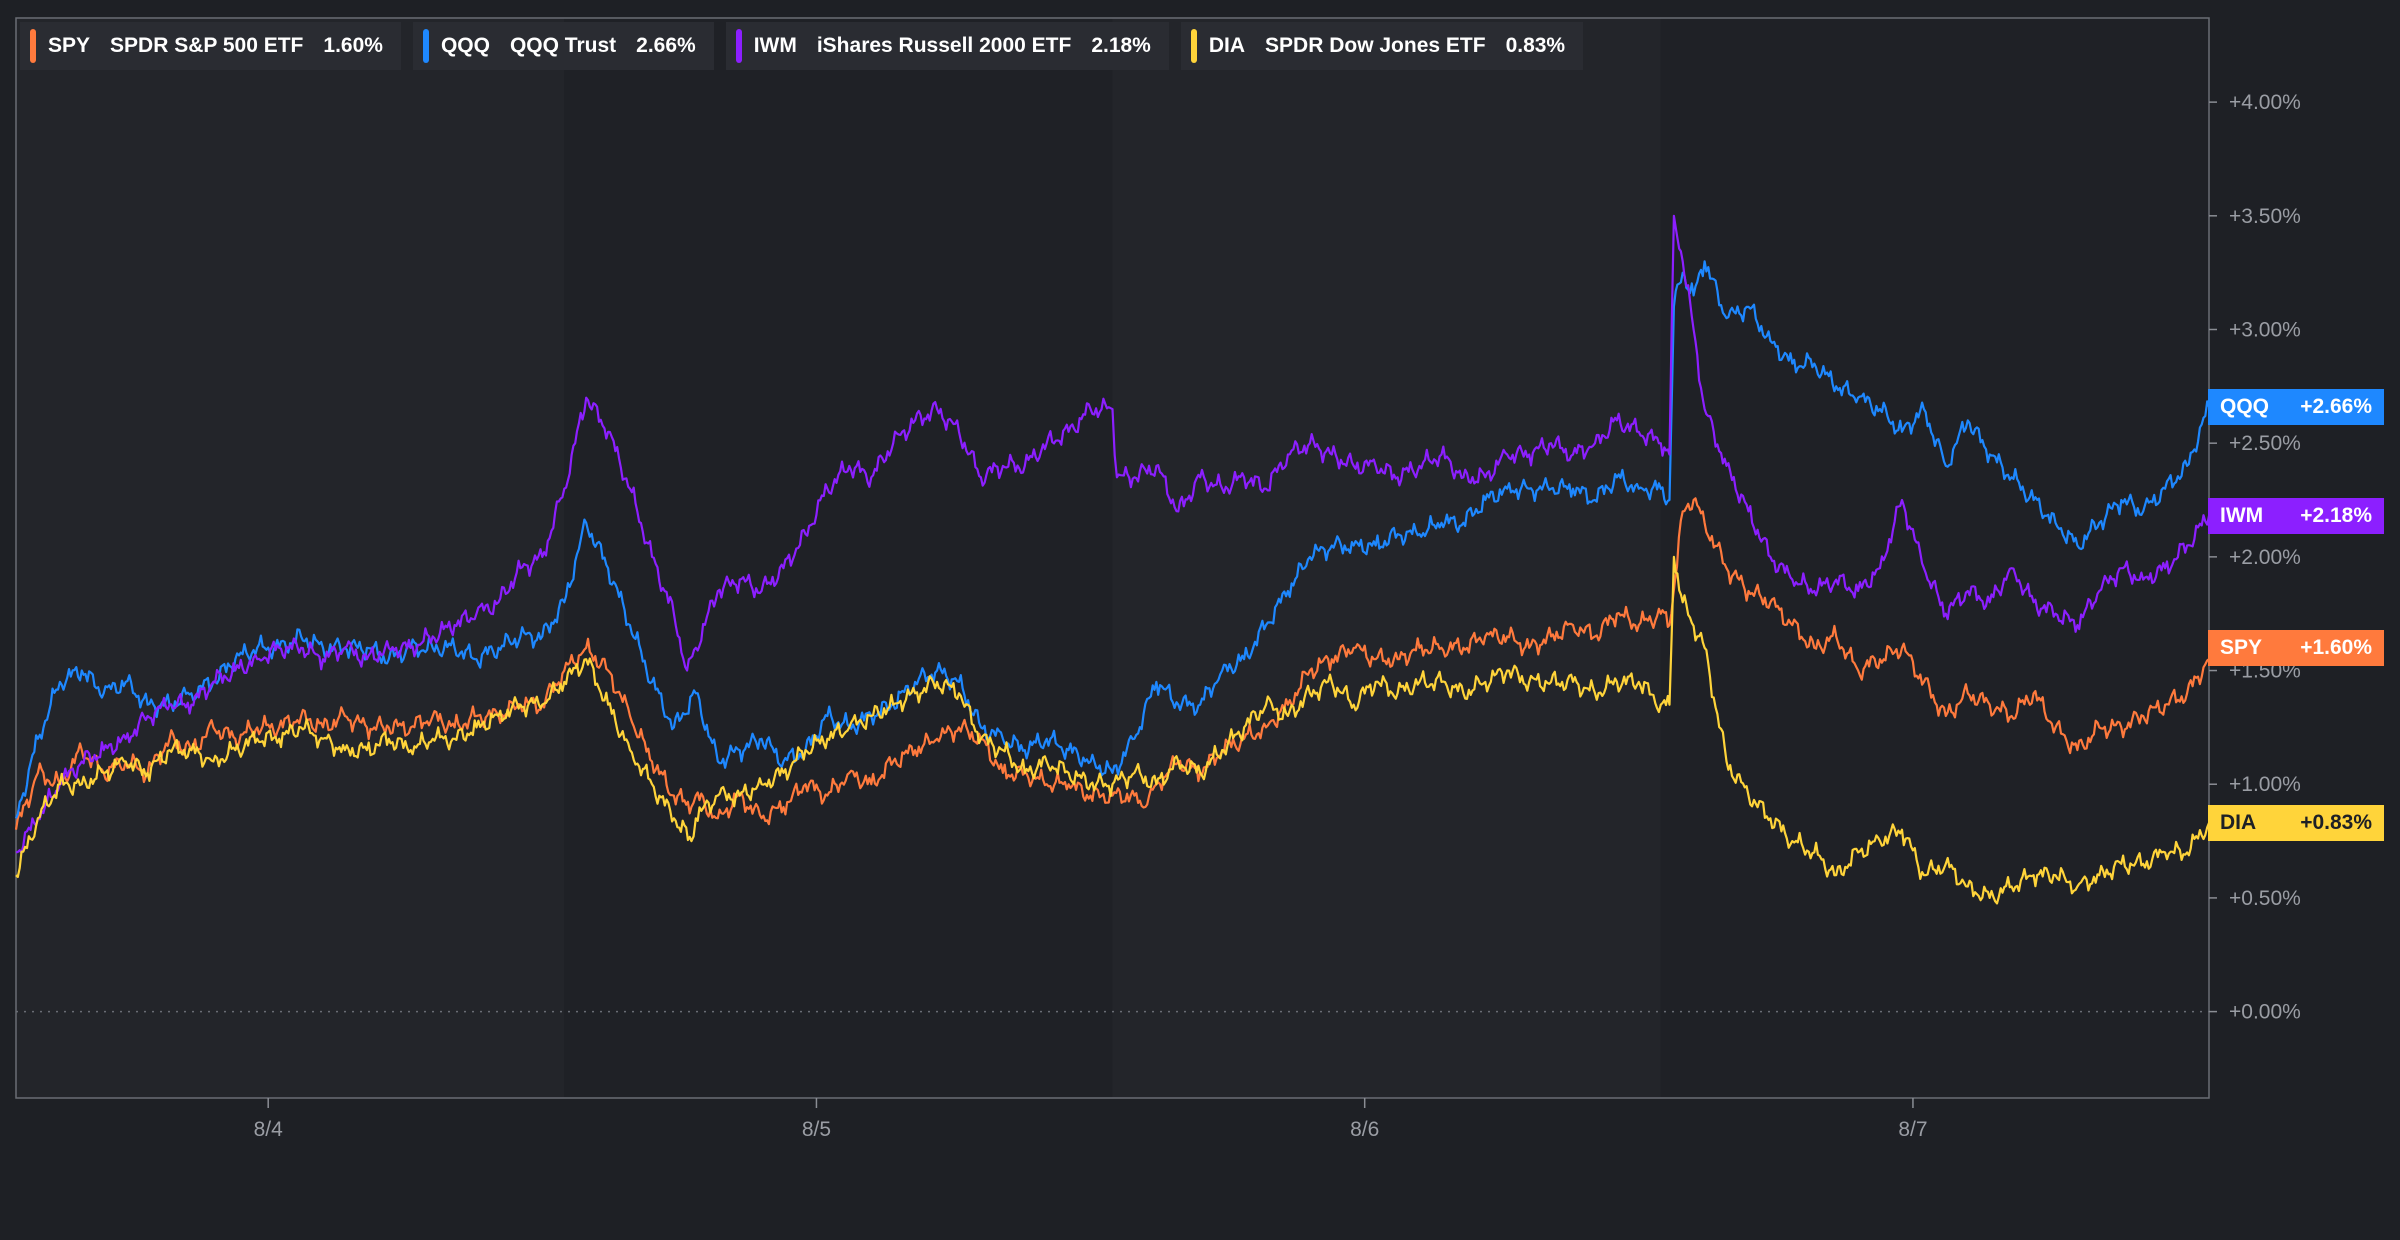  What do you see at coordinates (775, 45) in the screenshot?
I see `legend-ticker: IWM` at bounding box center [775, 45].